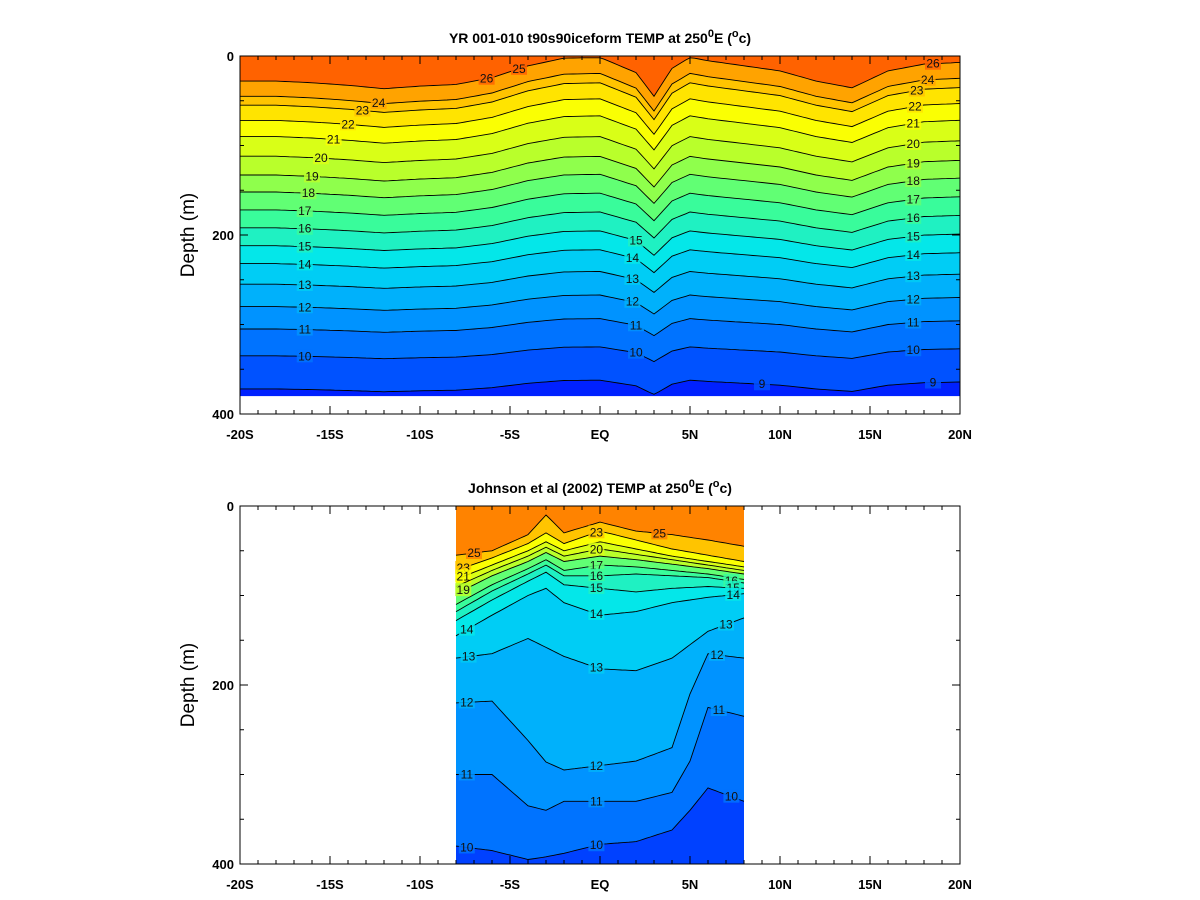  Describe the element at coordinates (914, 181) in the screenshot. I see `isotherm-label: 18` at that location.